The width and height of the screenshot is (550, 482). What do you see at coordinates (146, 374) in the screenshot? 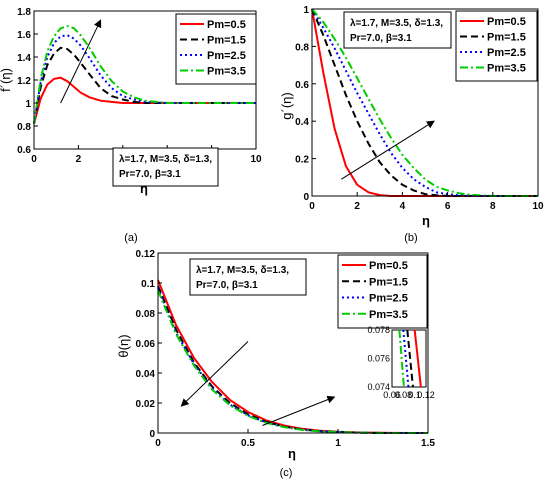
I see `y-tick-label: 0.04` at bounding box center [146, 374].